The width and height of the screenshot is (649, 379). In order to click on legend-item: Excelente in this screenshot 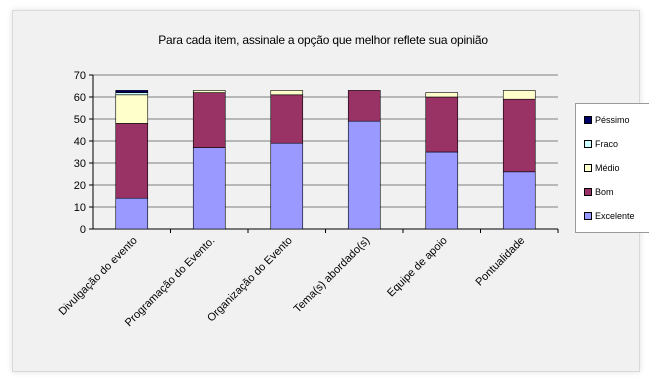, I will do `click(609, 216)`.